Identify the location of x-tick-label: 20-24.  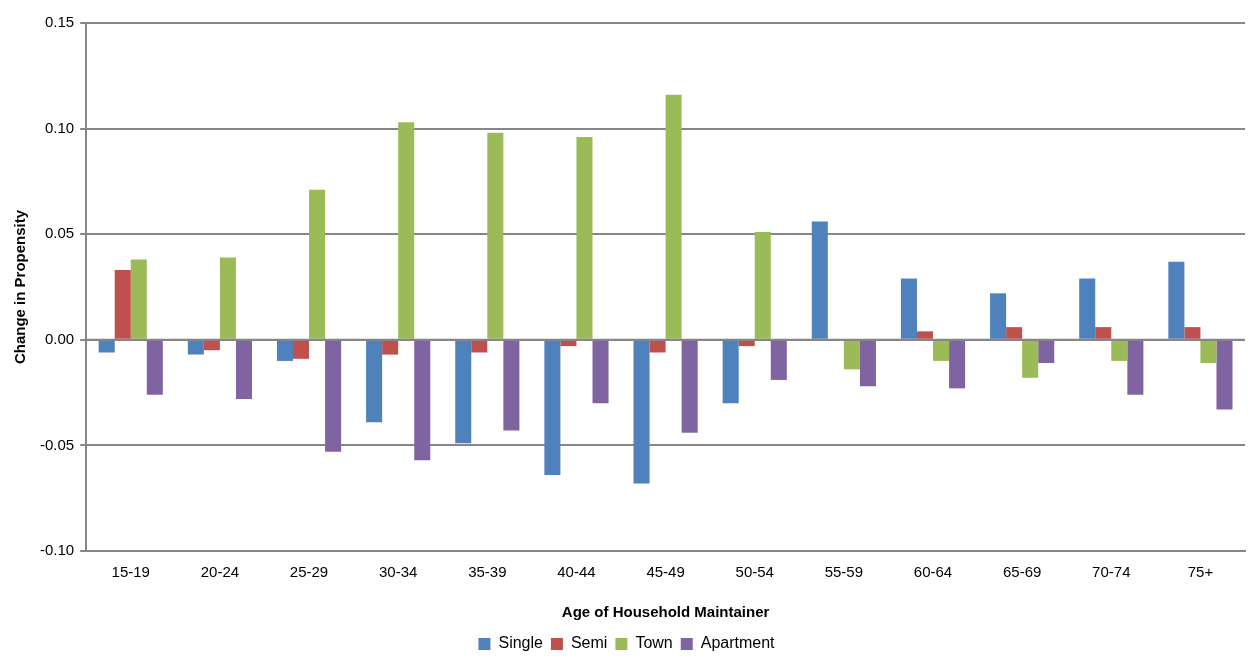
(220, 572).